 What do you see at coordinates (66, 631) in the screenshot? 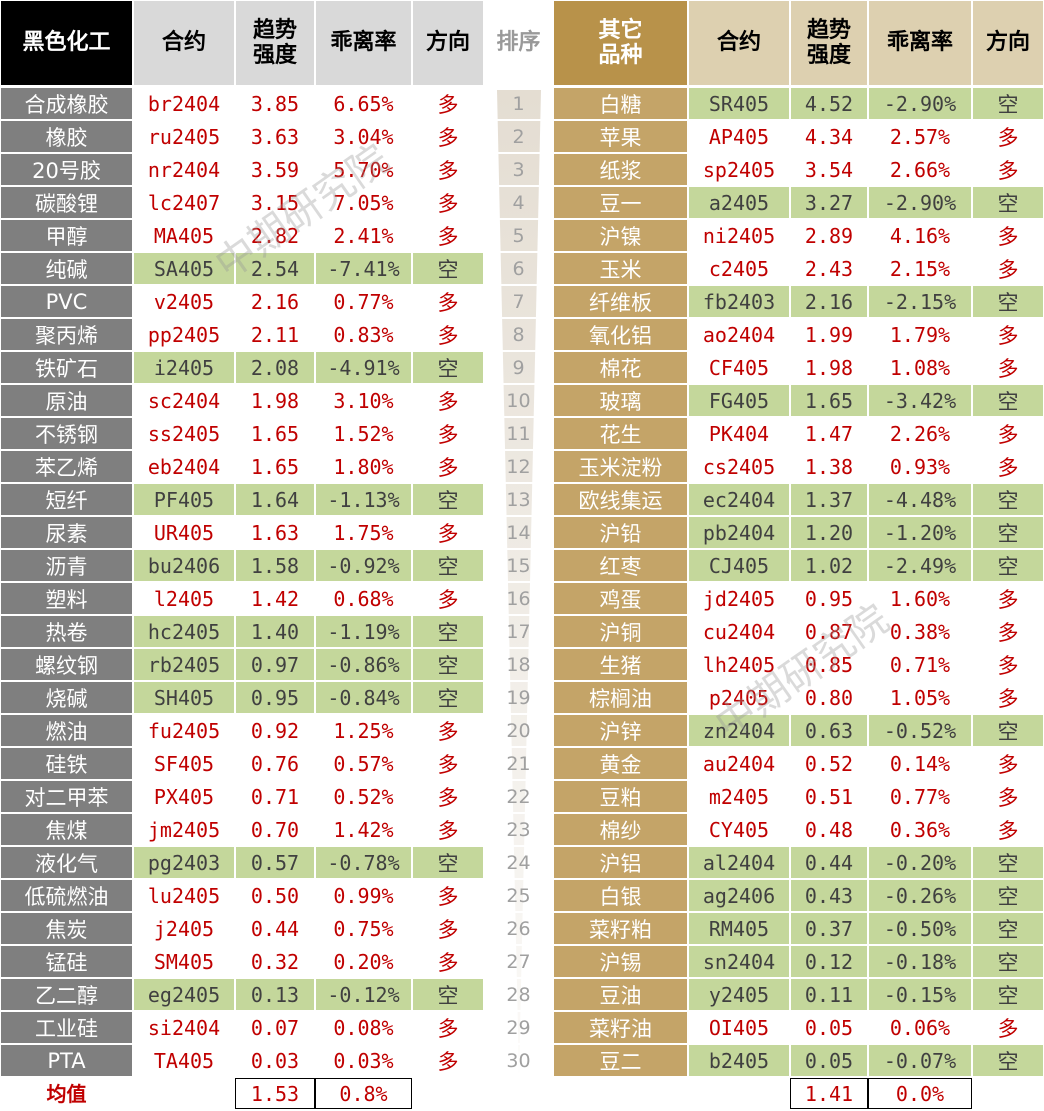
I see `name: 热卷` at bounding box center [66, 631].